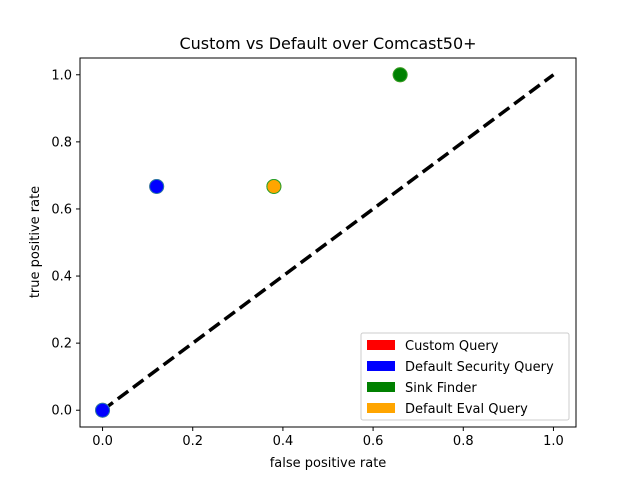  Describe the element at coordinates (61, 142) in the screenshot. I see `y-tick-label: 0.8` at that location.